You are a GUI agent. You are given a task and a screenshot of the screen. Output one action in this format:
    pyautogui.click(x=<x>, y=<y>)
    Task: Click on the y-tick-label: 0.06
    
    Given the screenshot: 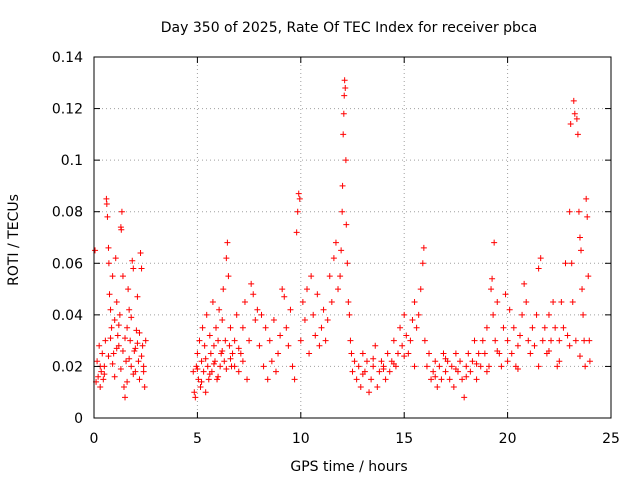 What is the action you would take?
    pyautogui.click(x=67, y=264)
    